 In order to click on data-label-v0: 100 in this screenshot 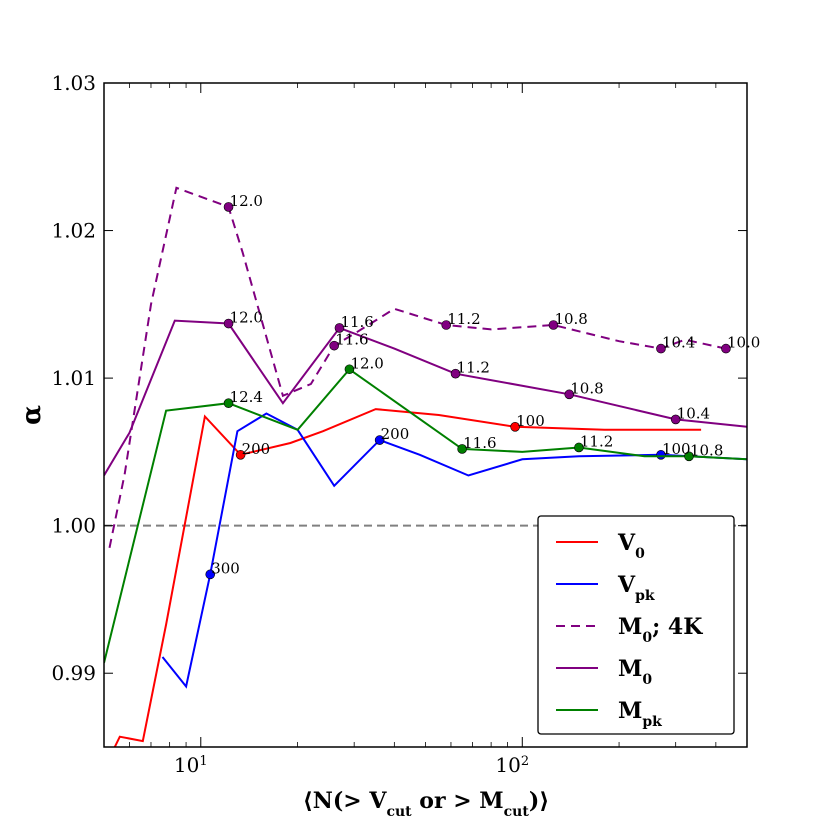, I will do `click(530, 421)`.